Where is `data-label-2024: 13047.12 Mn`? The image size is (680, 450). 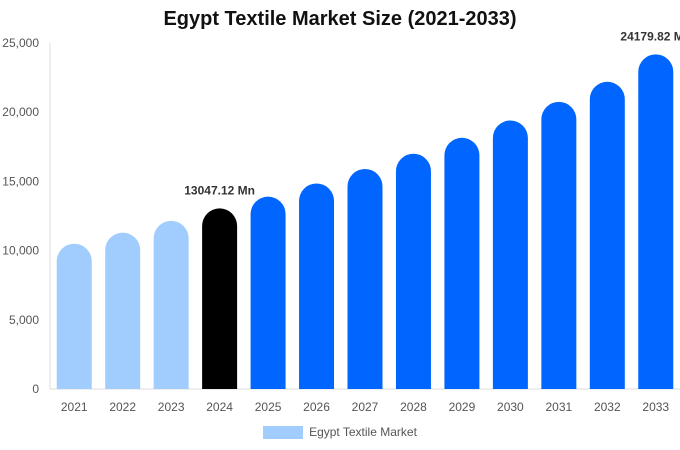
data-label-2024: 13047.12 Mn is located at coordinates (219, 190).